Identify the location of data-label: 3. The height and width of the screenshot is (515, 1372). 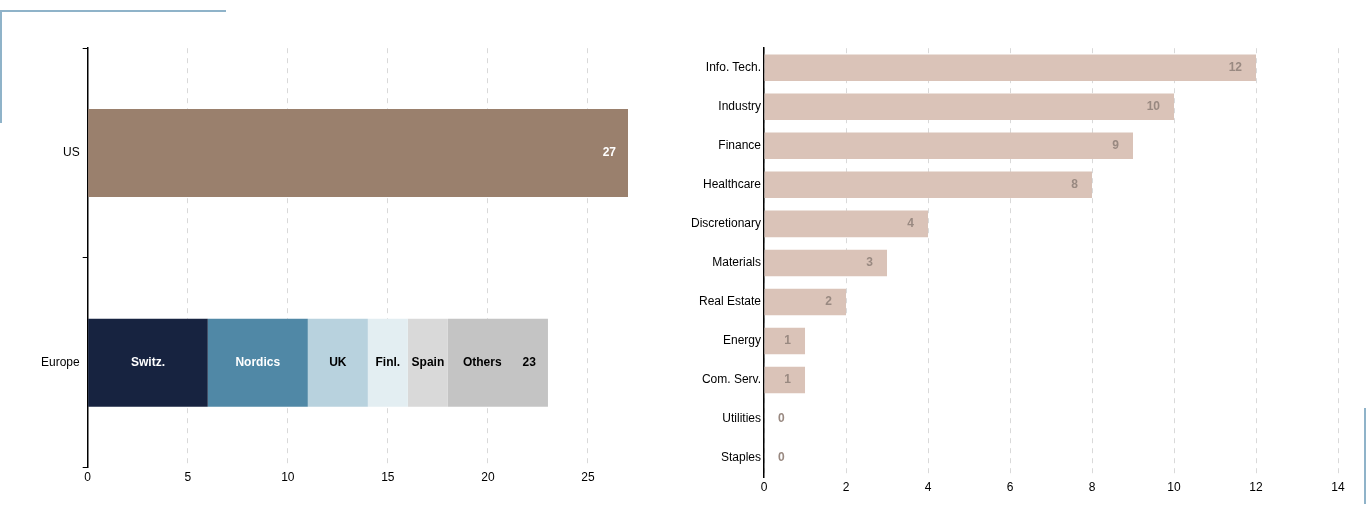
(870, 262).